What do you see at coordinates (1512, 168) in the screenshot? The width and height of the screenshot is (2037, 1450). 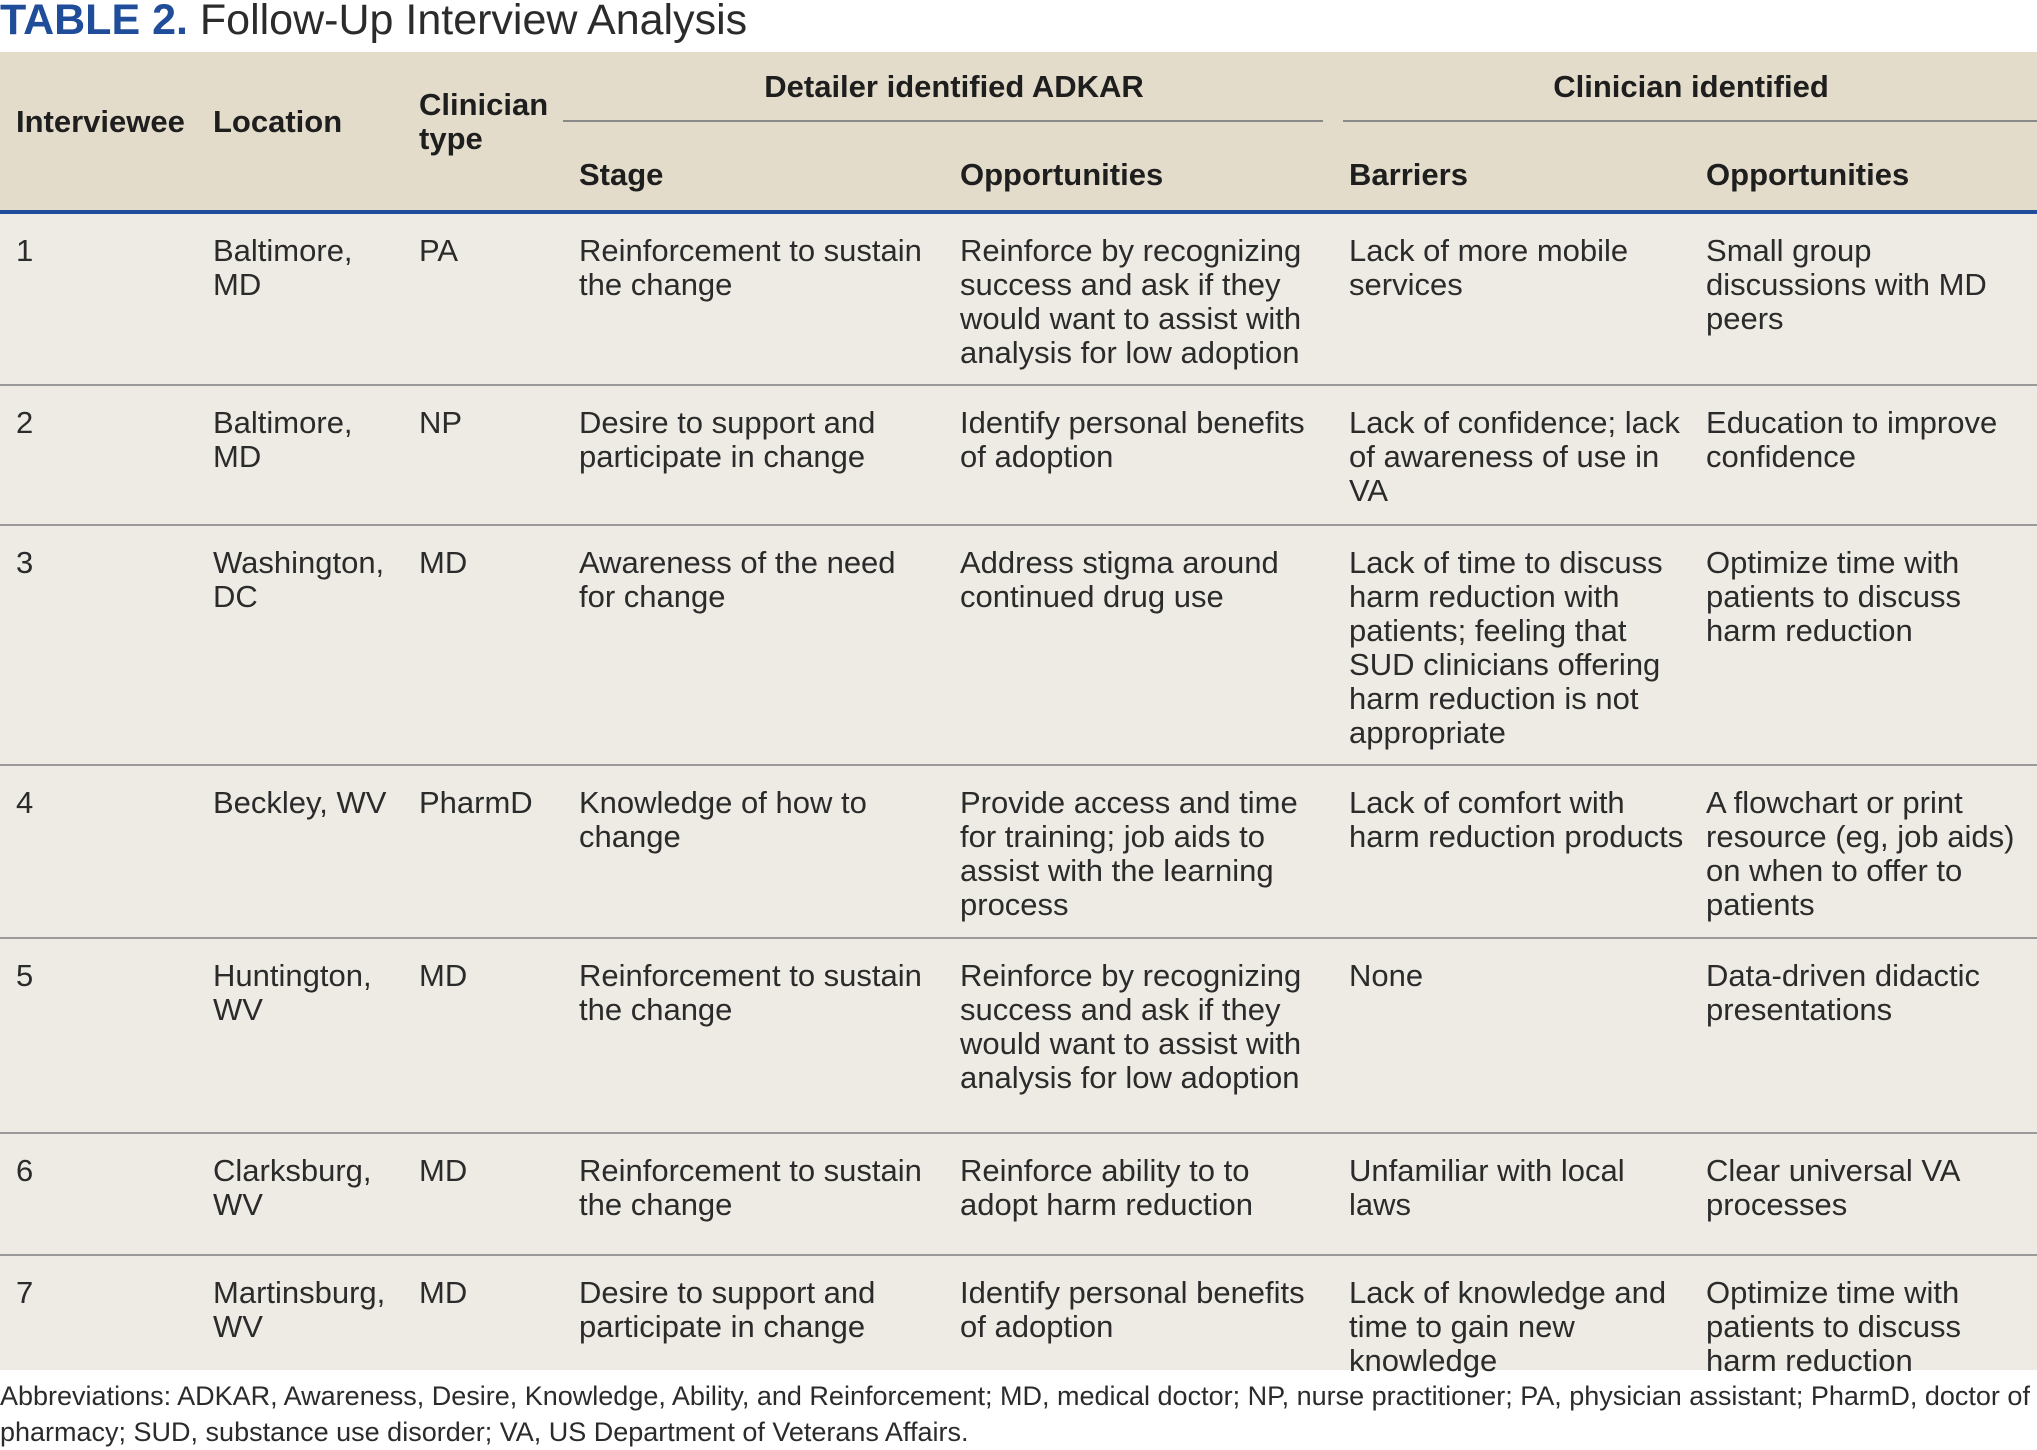 I see `col-header-barriers: Barriers` at bounding box center [1512, 168].